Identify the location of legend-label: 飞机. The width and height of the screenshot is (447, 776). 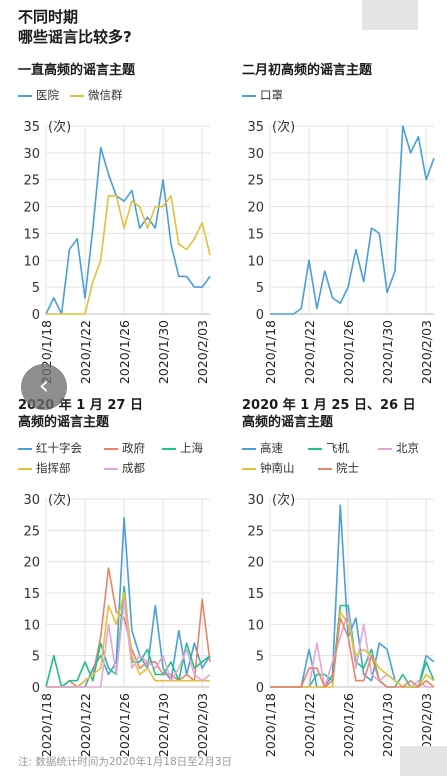
(337, 448).